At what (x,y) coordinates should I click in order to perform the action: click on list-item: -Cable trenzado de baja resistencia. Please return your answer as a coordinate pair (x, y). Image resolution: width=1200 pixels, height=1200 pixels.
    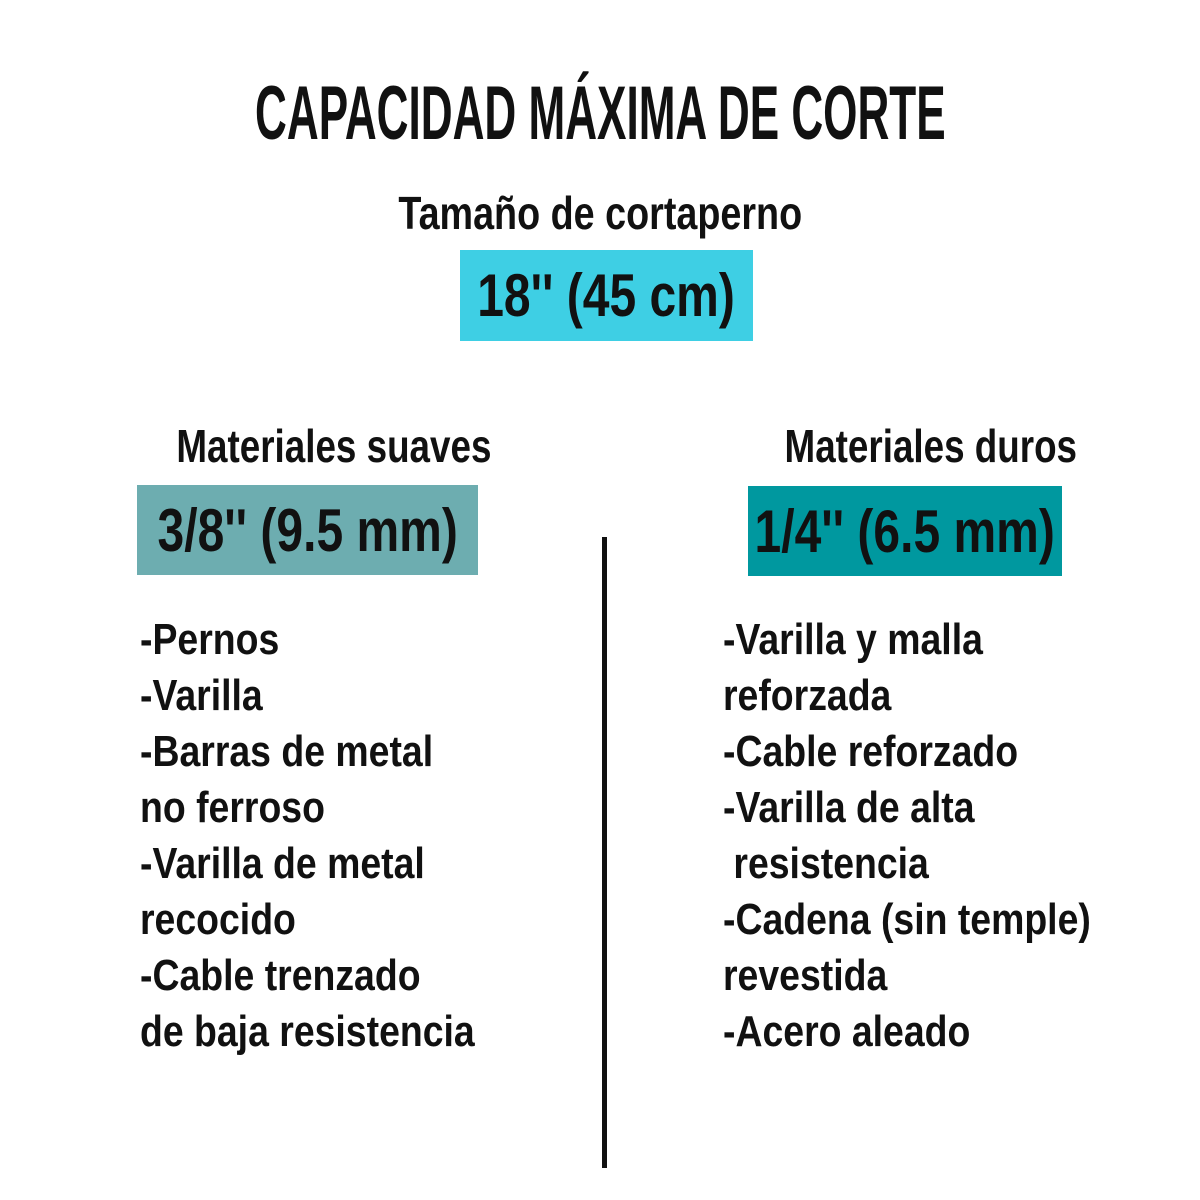
    Looking at the image, I should click on (307, 1003).